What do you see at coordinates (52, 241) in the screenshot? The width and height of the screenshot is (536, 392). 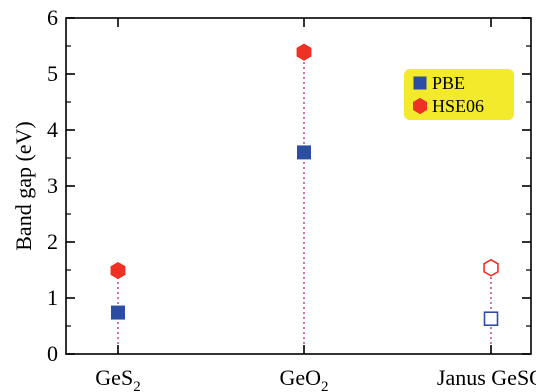 I see `y-tick-label-2: 2` at bounding box center [52, 241].